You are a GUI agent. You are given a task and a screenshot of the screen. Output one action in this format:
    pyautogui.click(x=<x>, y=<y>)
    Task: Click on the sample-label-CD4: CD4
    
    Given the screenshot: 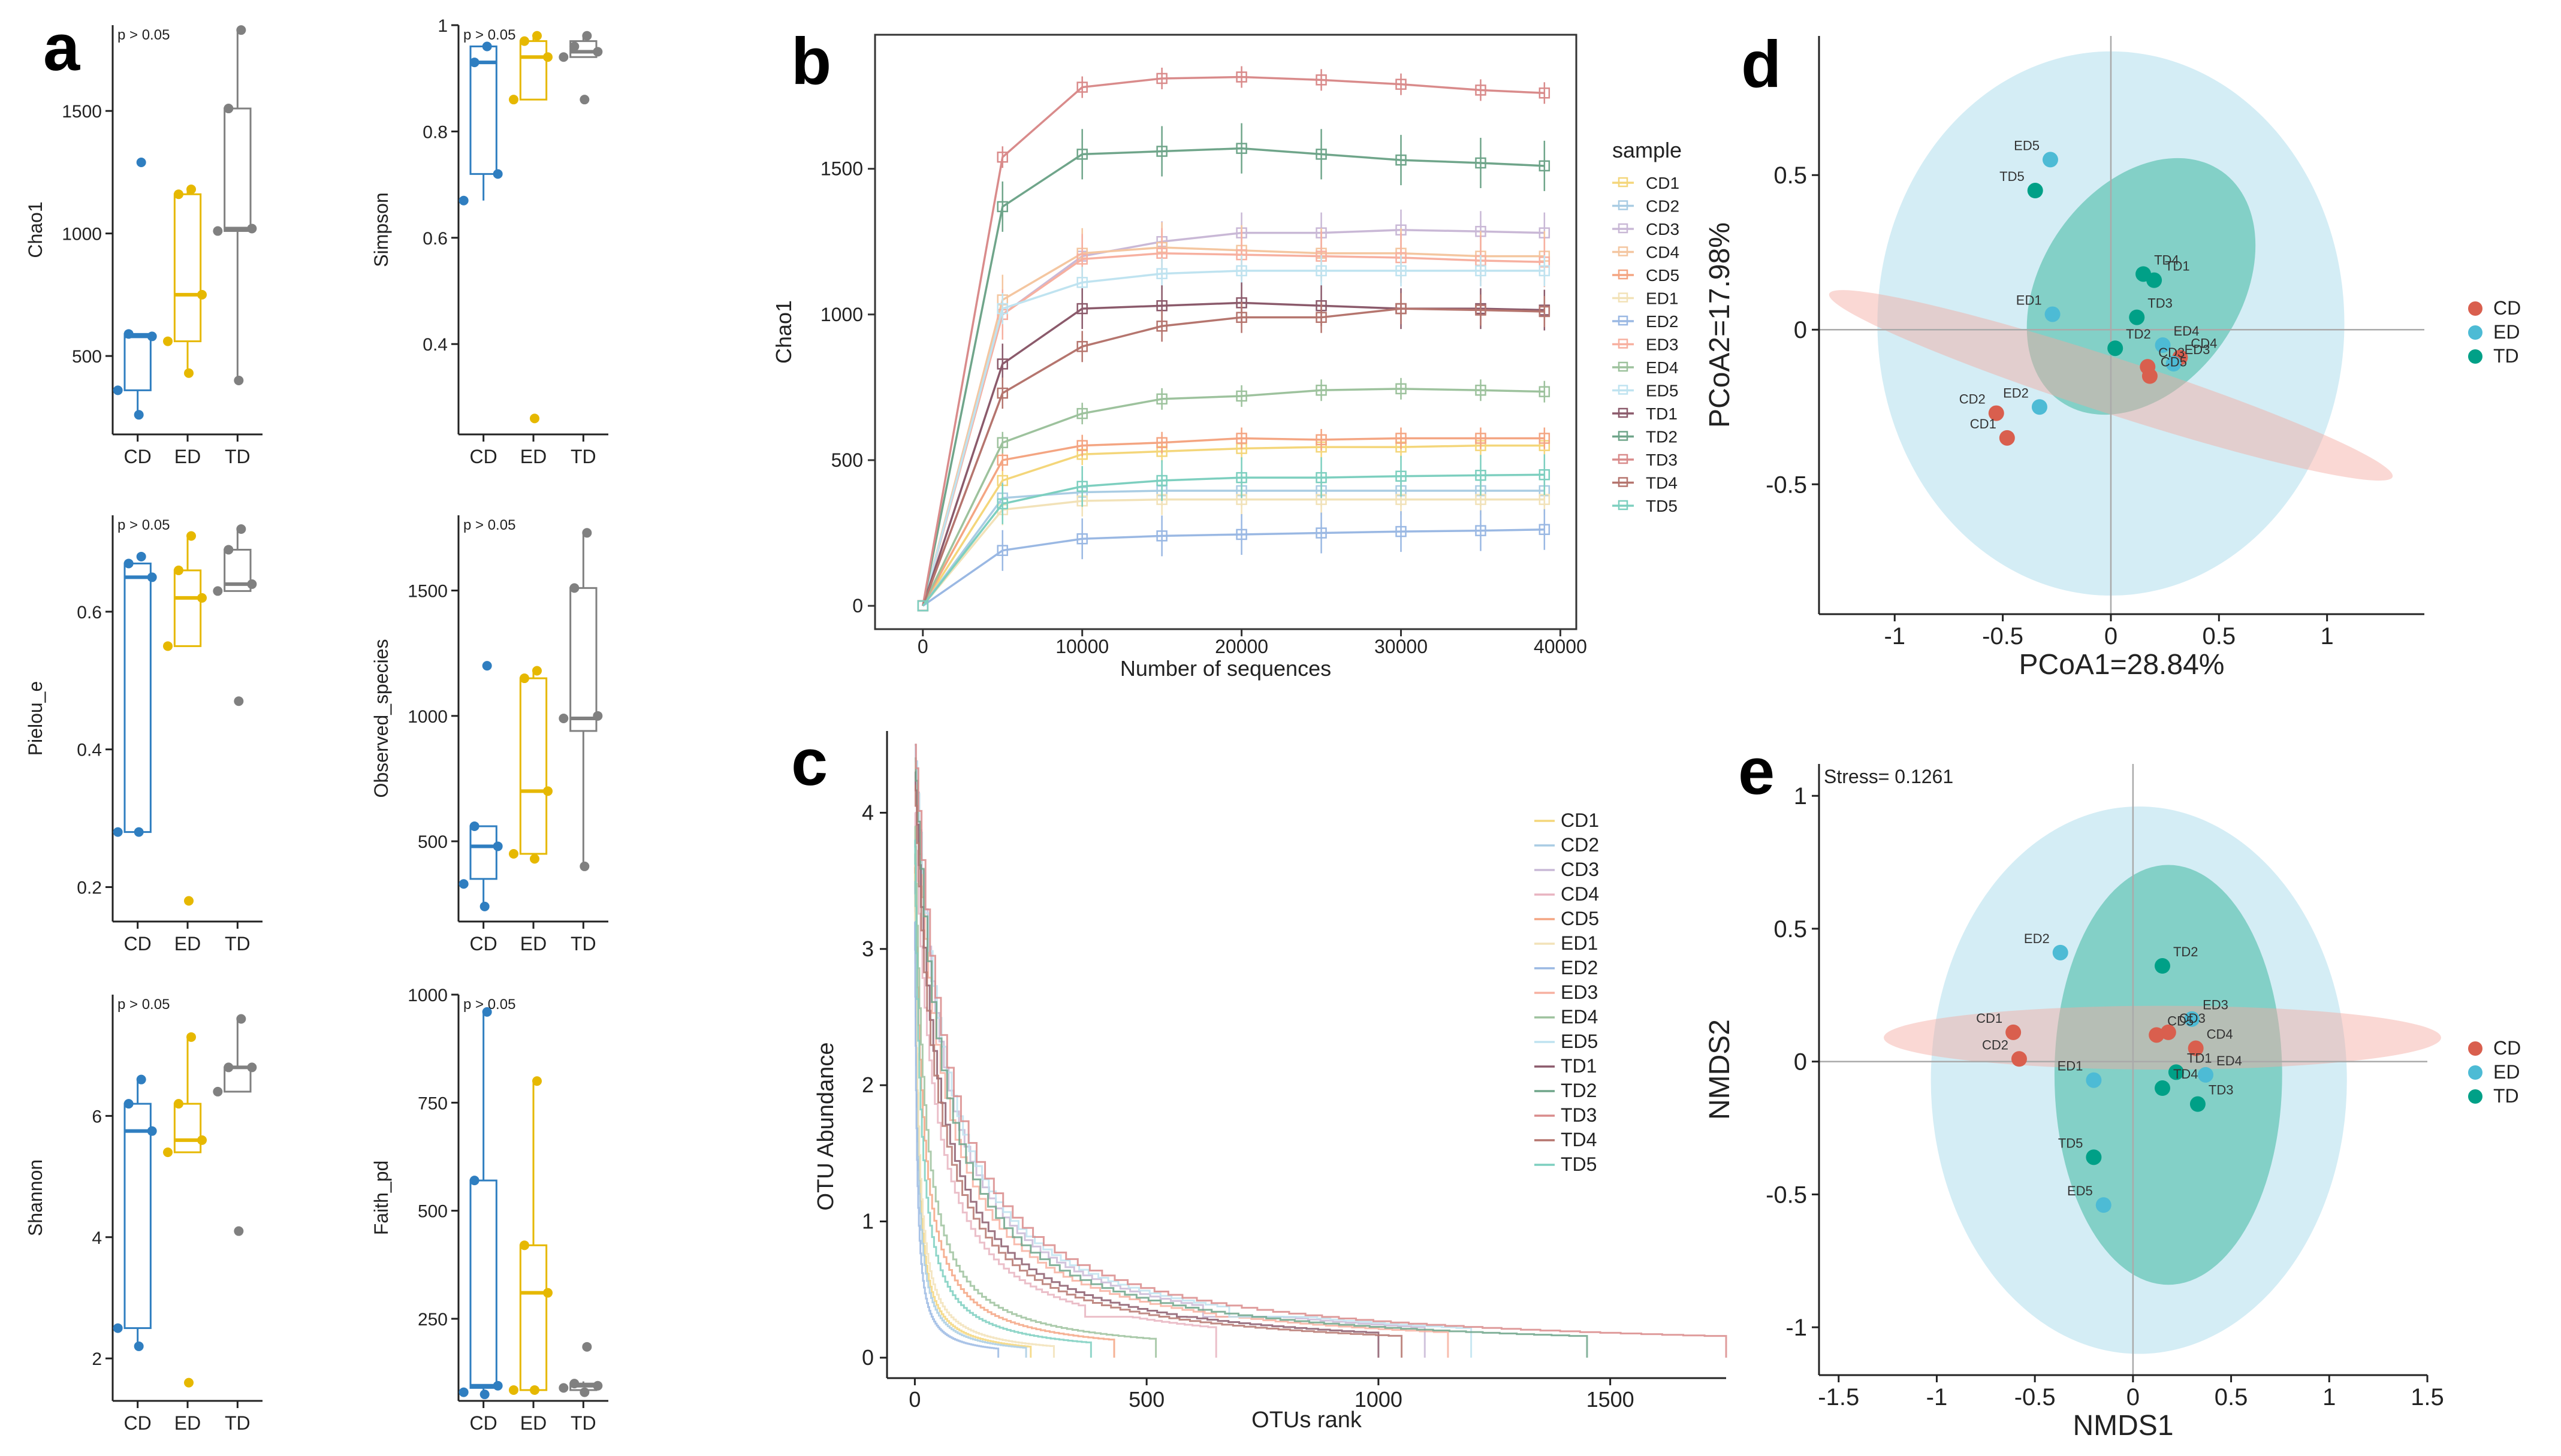 What is the action you would take?
    pyautogui.click(x=2204, y=344)
    